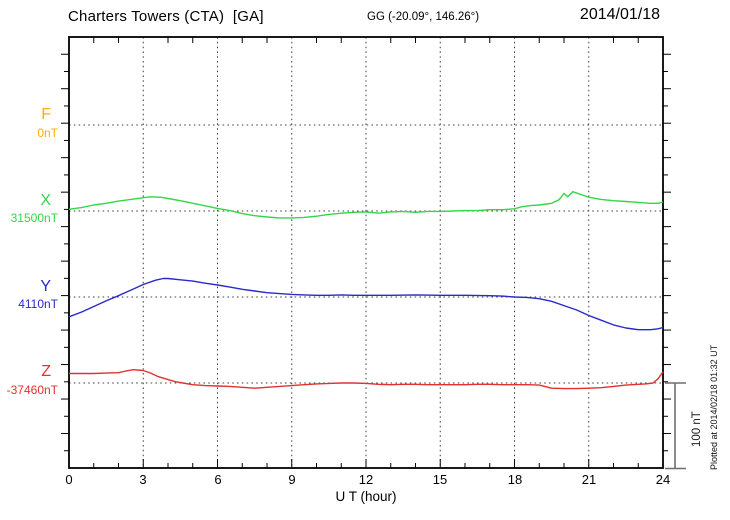 The image size is (730, 520). I want to click on x-tick-9: 9, so click(292, 479).